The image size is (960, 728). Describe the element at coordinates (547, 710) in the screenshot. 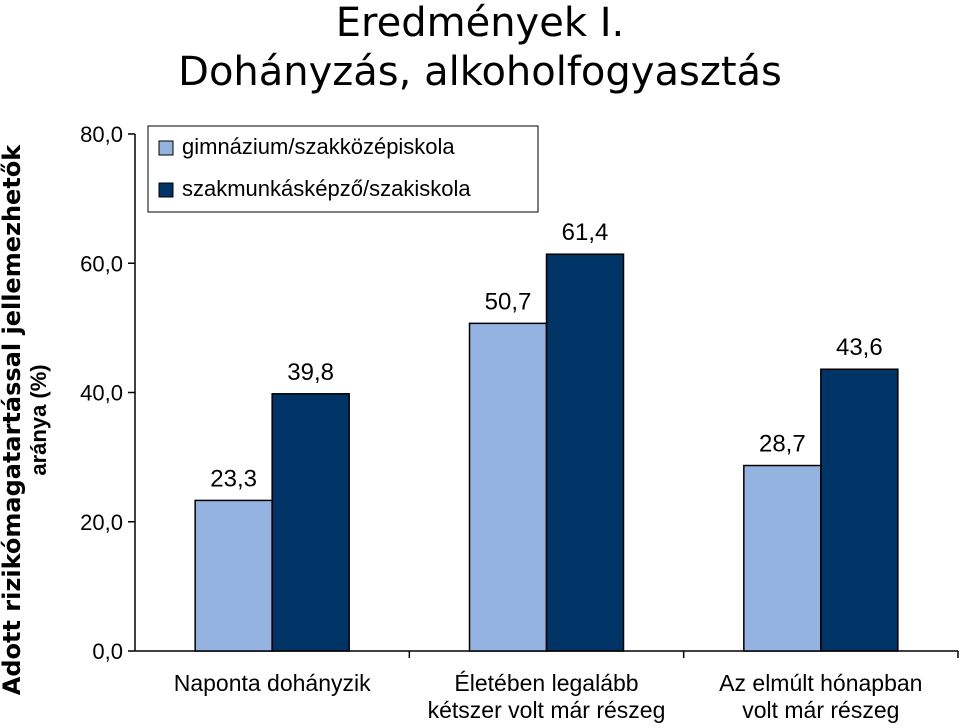

I see `x-tick-label: kétszer volt már részeg` at that location.